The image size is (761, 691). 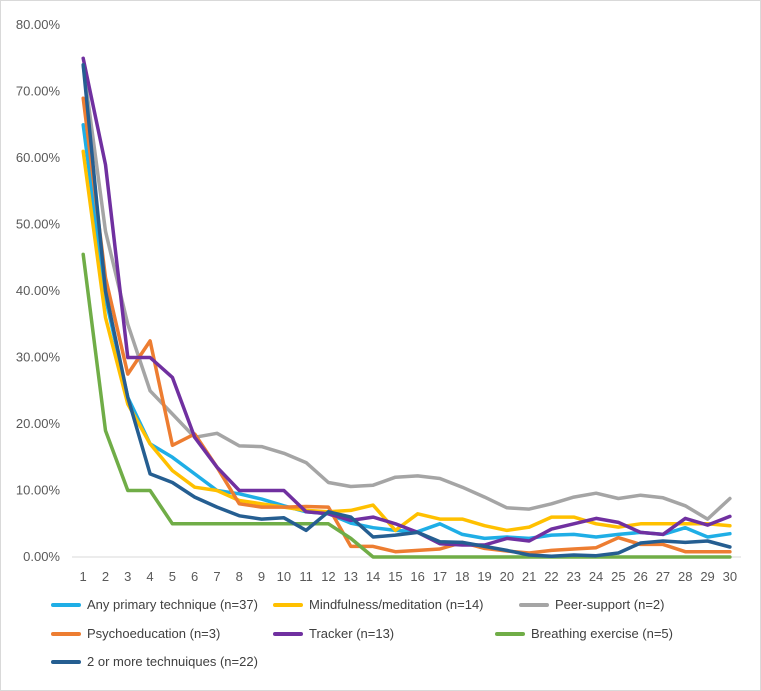 What do you see at coordinates (707, 576) in the screenshot?
I see `x-tick-label: 29` at bounding box center [707, 576].